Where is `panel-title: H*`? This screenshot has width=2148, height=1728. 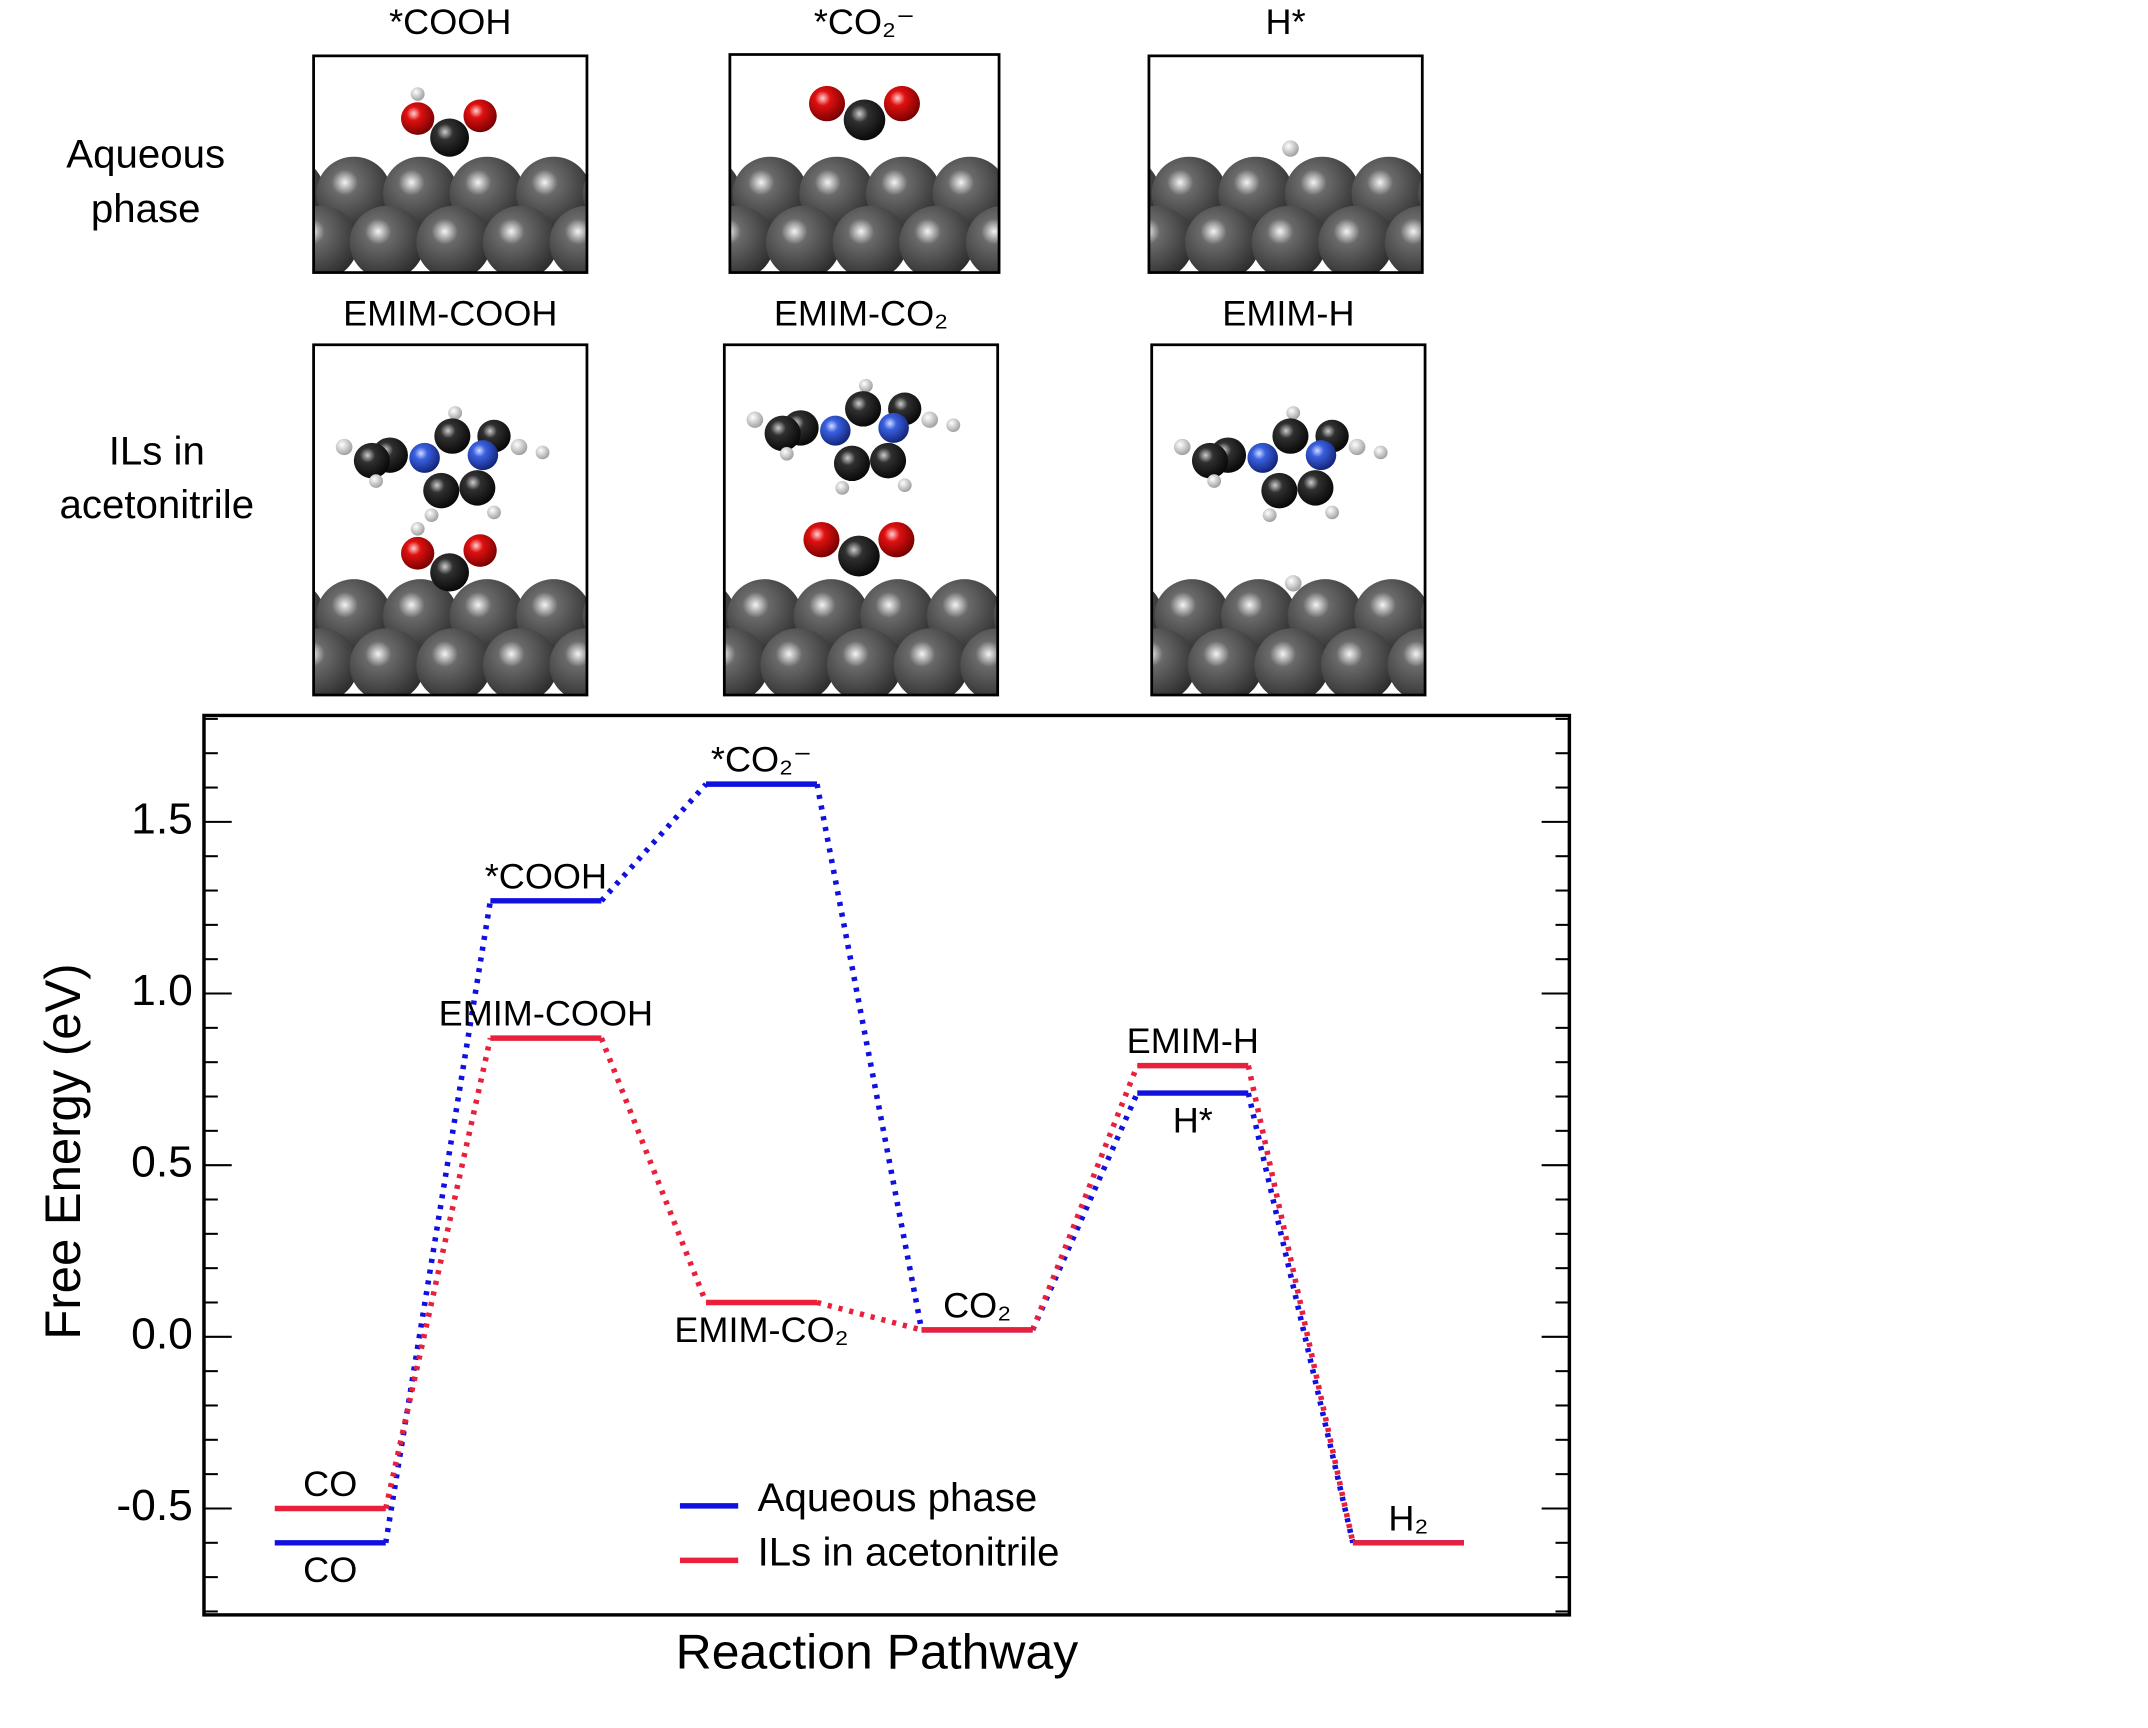 panel-title: H* is located at coordinates (1286, 22).